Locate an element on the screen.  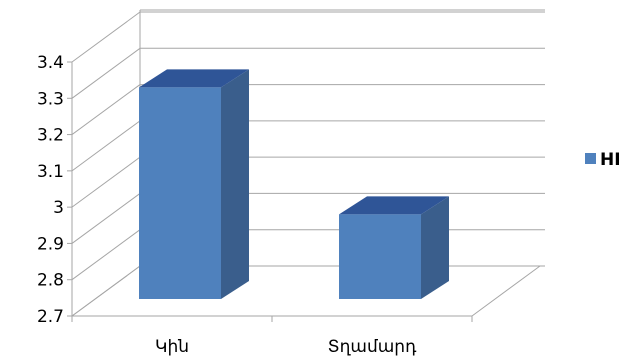
bar-1-front is located at coordinates (180, 193).